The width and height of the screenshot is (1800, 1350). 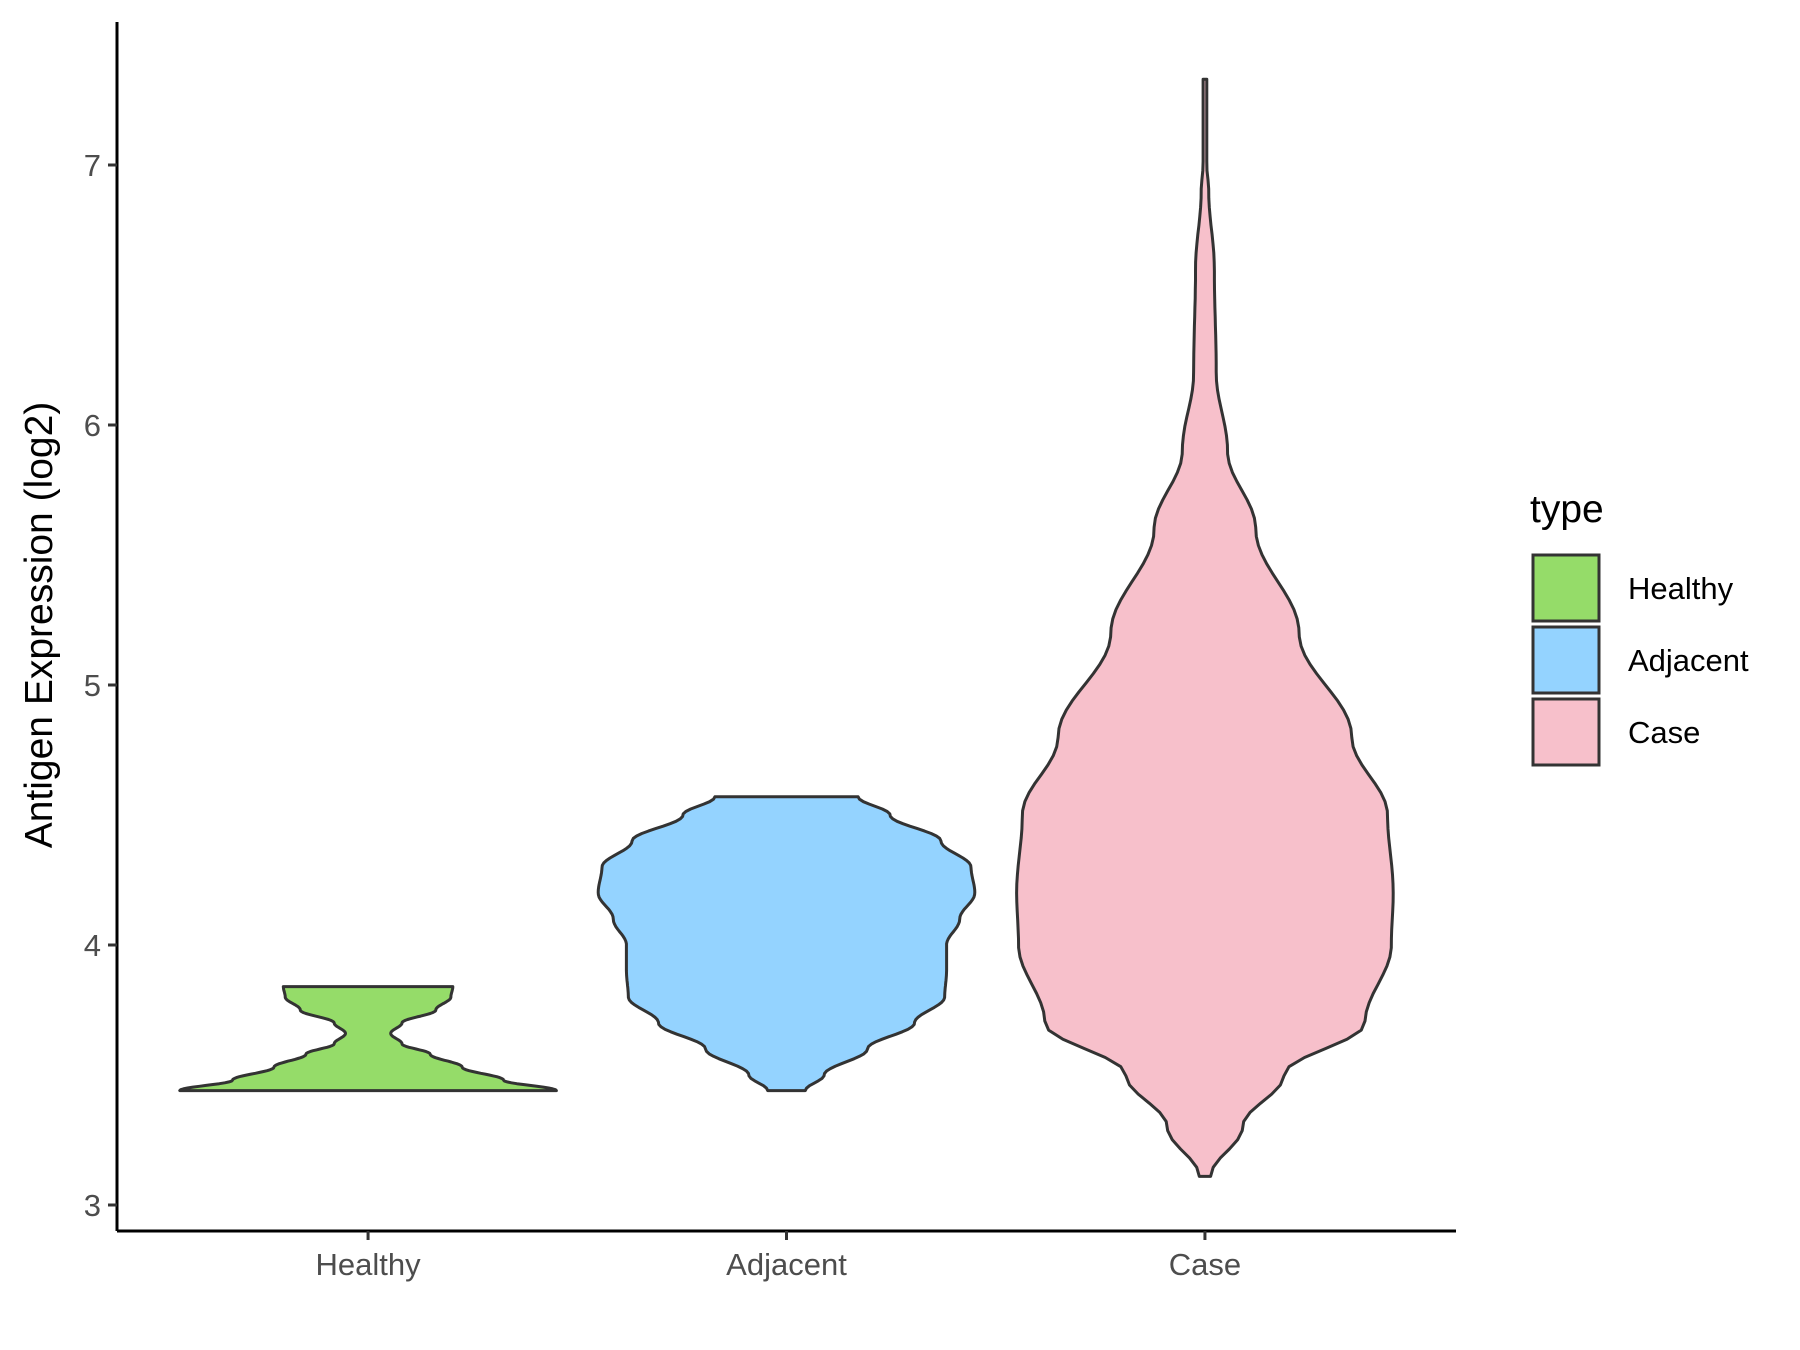 I want to click on x-tick-label: Healthy, so click(x=369, y=1264).